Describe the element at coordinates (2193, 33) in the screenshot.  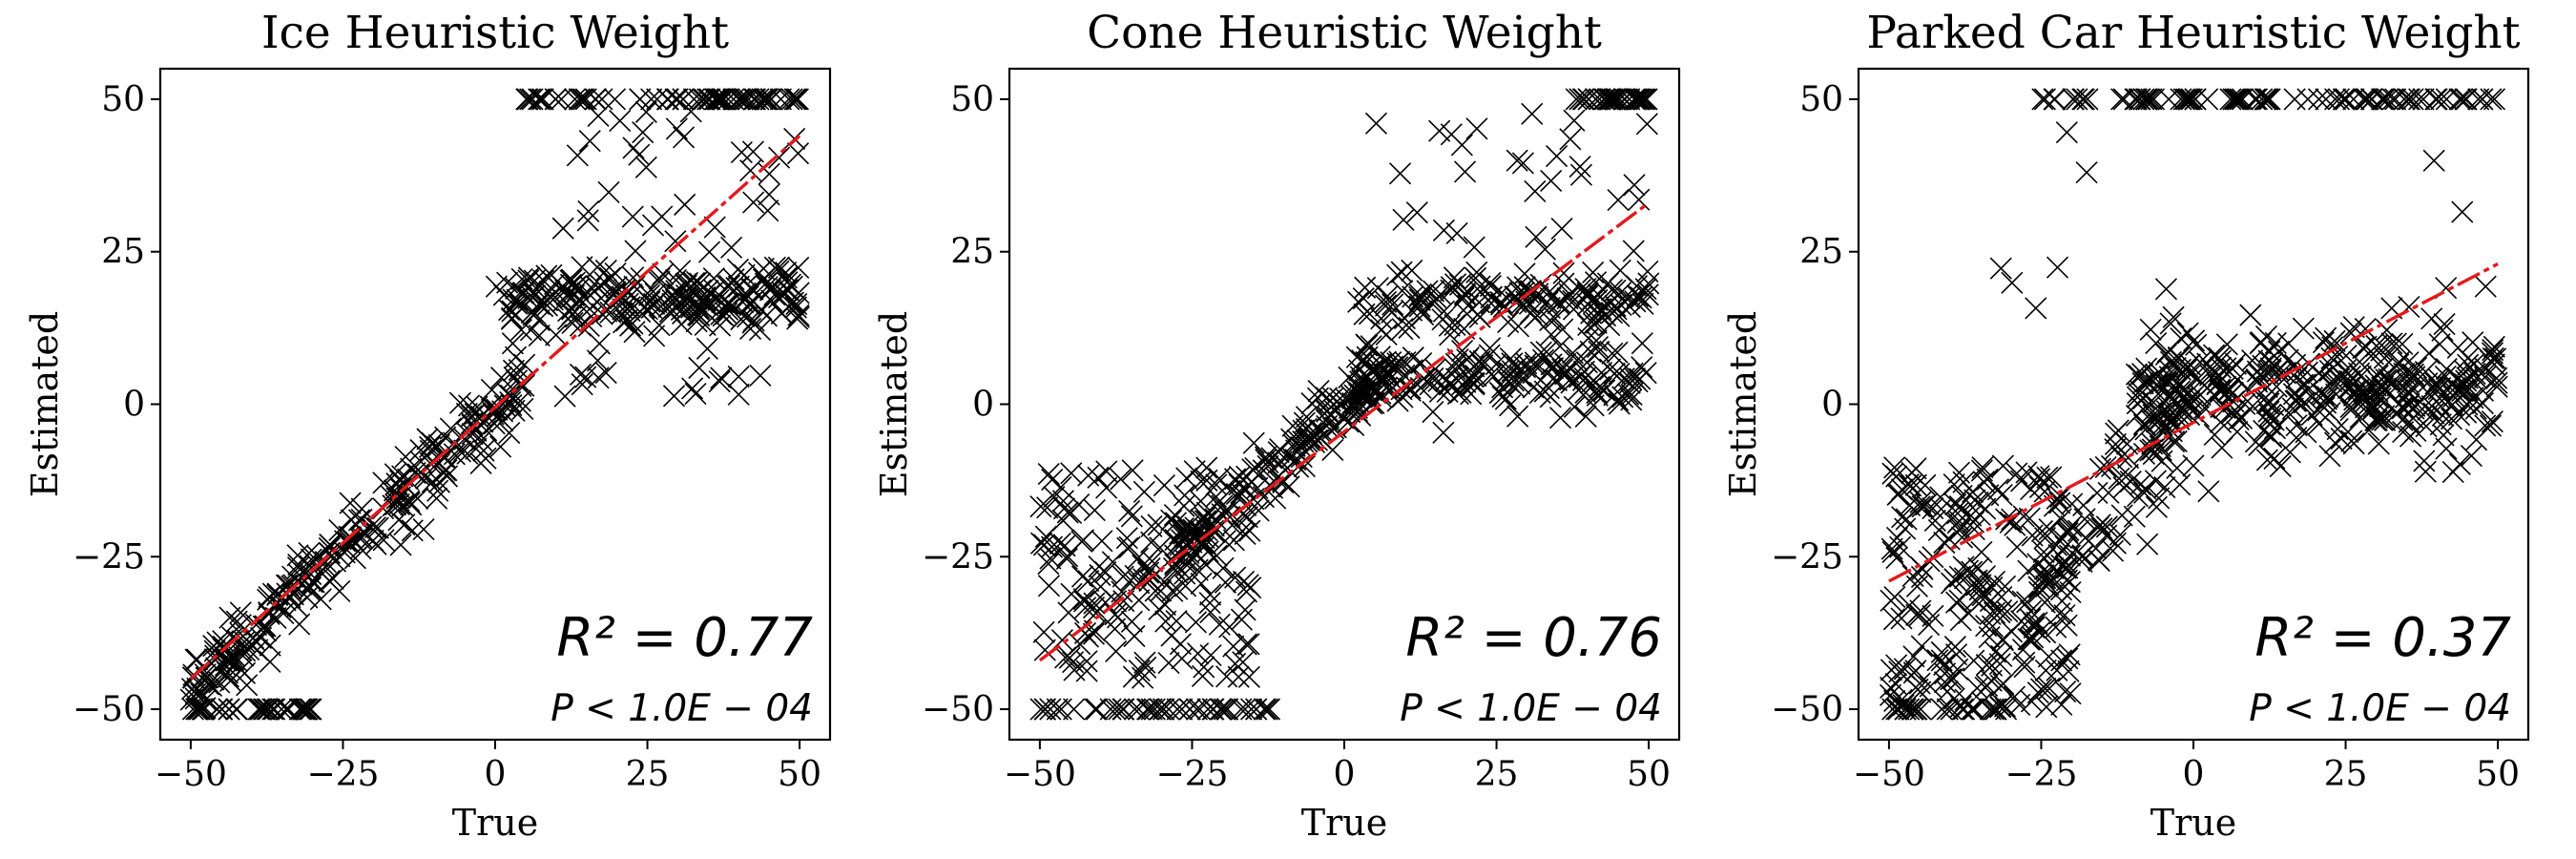
I see `chart-title: Parked Car Heuristic Weight` at that location.